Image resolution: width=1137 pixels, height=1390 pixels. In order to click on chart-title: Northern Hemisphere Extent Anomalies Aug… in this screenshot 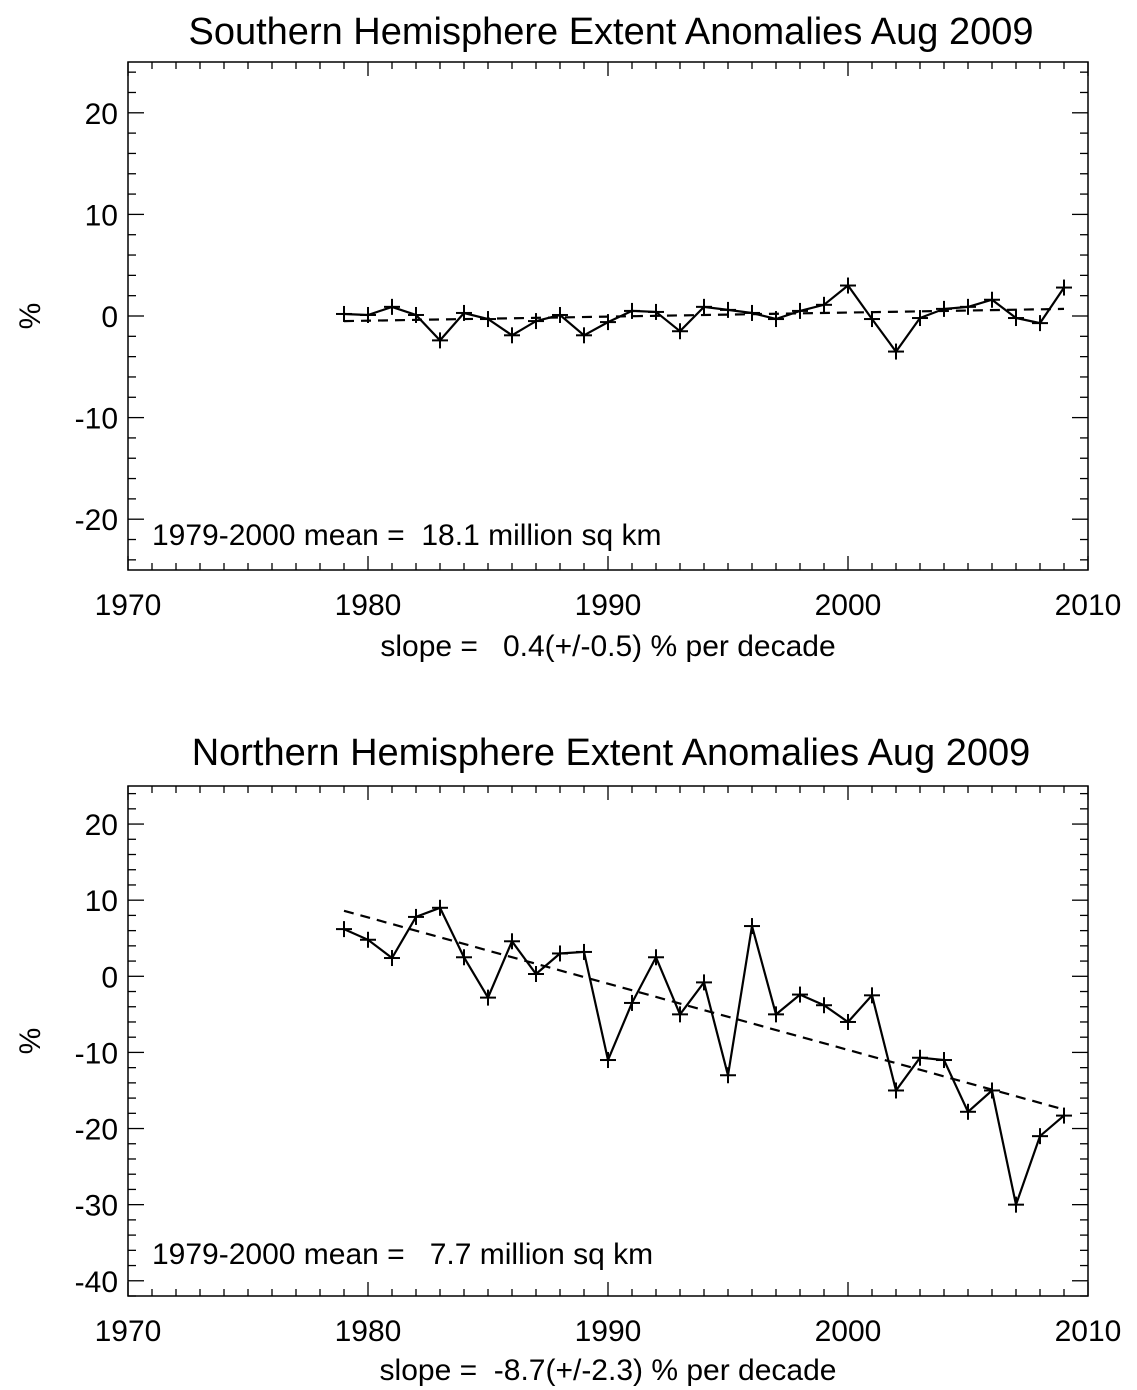, I will do `click(611, 753)`.